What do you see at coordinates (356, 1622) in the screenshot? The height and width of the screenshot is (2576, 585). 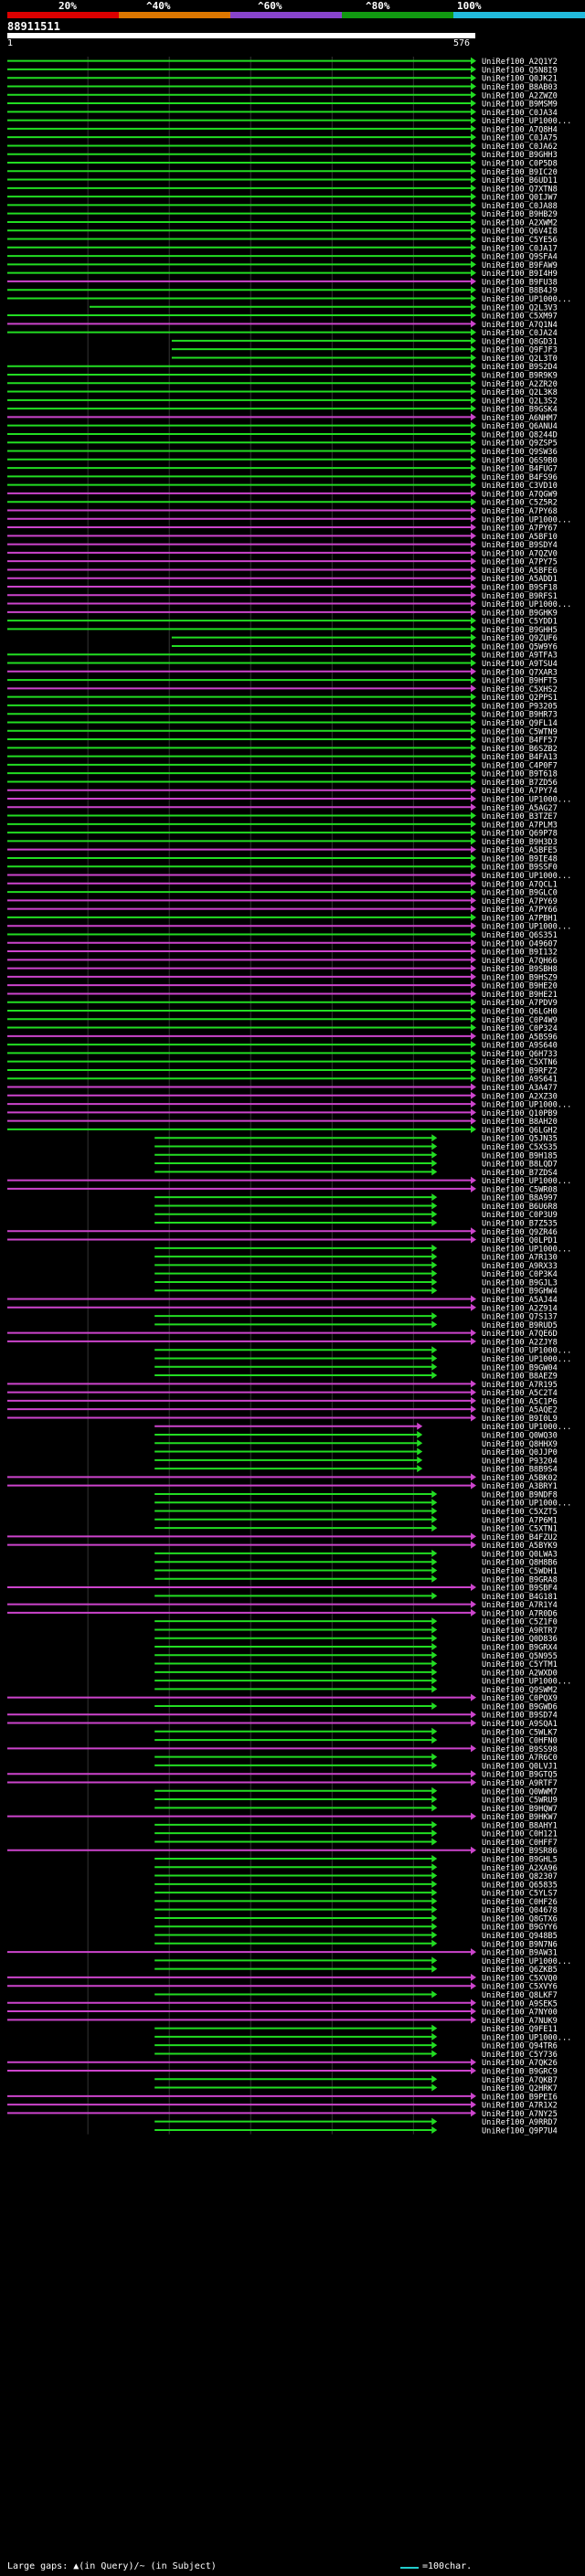 I see `hit-row: UniRef100_C5Z1F0` at bounding box center [356, 1622].